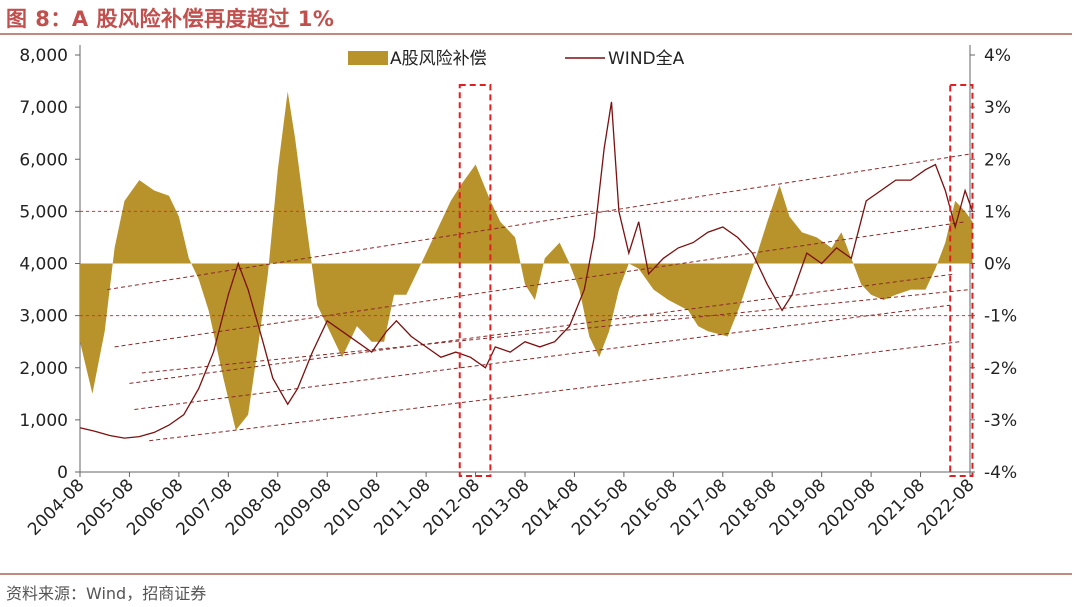 The width and height of the screenshot is (1080, 607). I want to click on legend: A股风险补偿 WIND全A, so click(516, 59).